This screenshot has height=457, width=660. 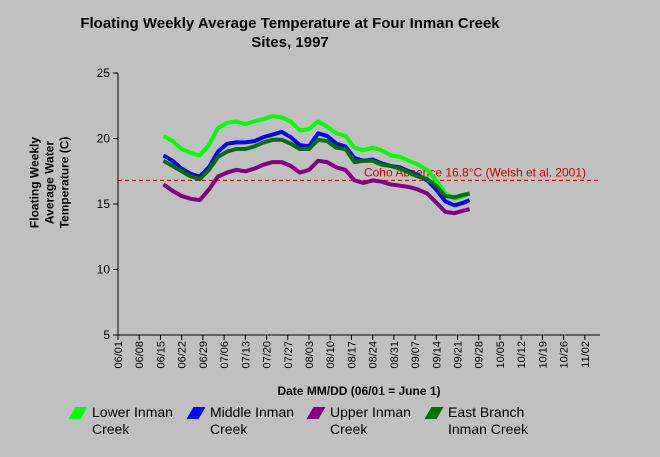 What do you see at coordinates (543, 355) in the screenshot?
I see `x-tick-label: 10/19` at bounding box center [543, 355].